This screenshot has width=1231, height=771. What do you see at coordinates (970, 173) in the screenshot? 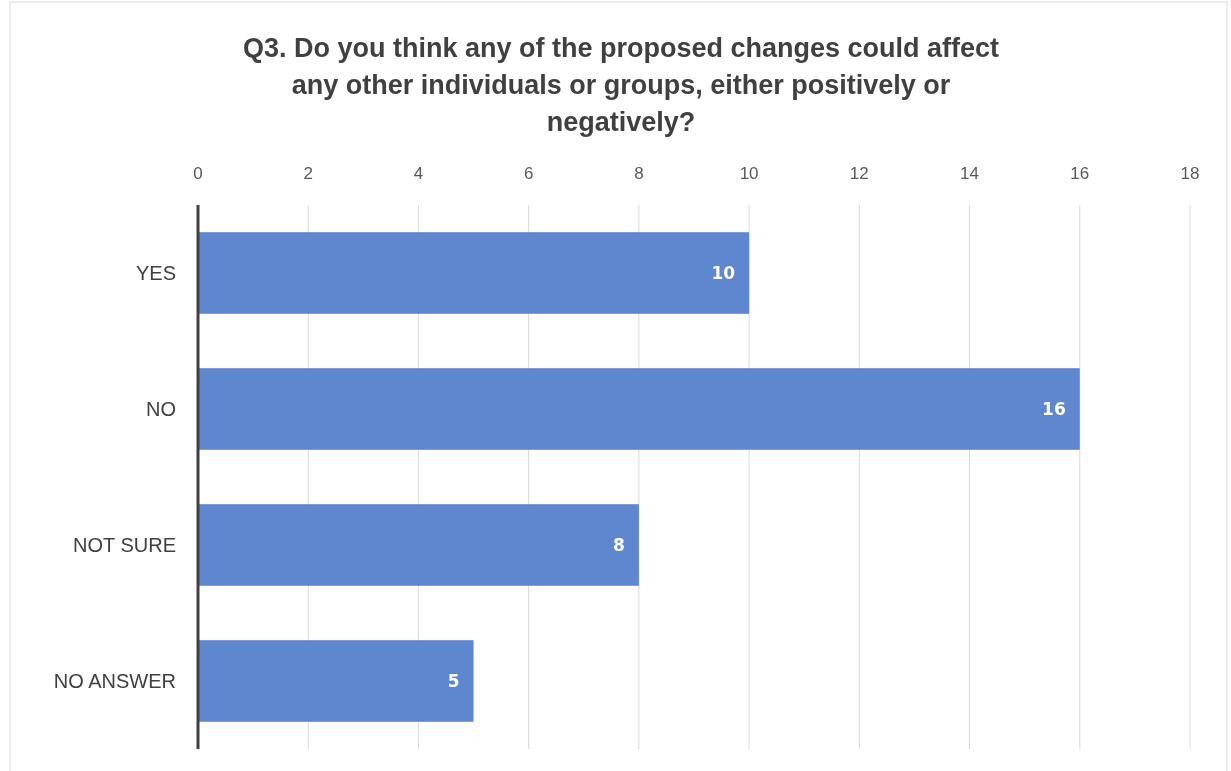
I see `x-tick-label: 14` at bounding box center [970, 173].